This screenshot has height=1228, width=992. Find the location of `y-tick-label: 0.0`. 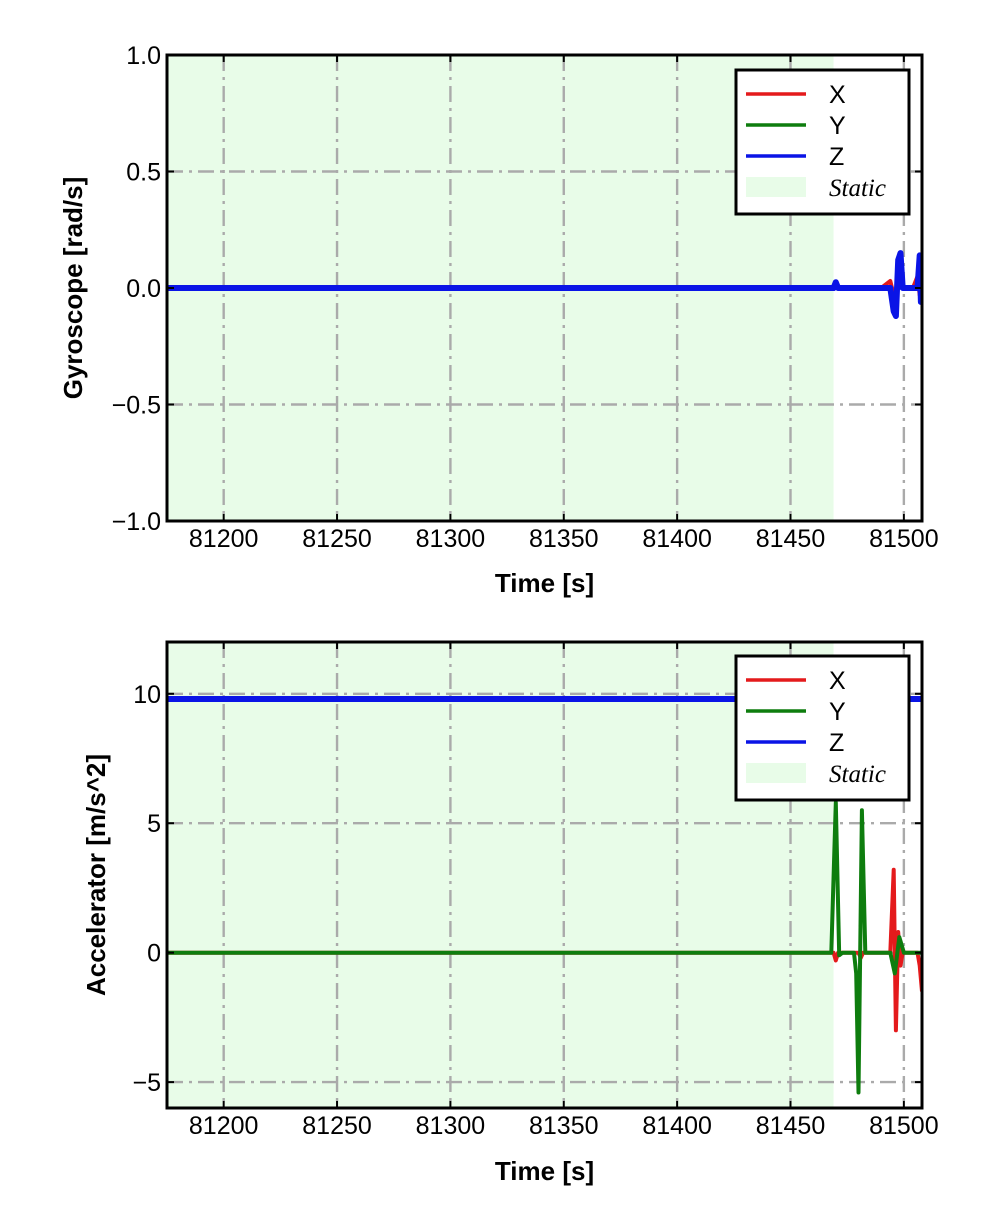

y-tick-label: 0.0 is located at coordinates (143, 289).